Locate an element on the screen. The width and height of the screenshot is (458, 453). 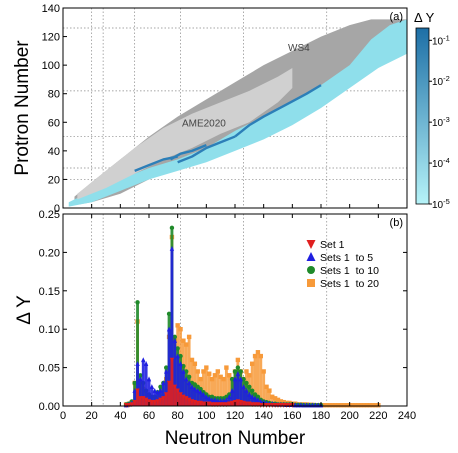
y-tick-label: 80 is located at coordinates (54, 95).